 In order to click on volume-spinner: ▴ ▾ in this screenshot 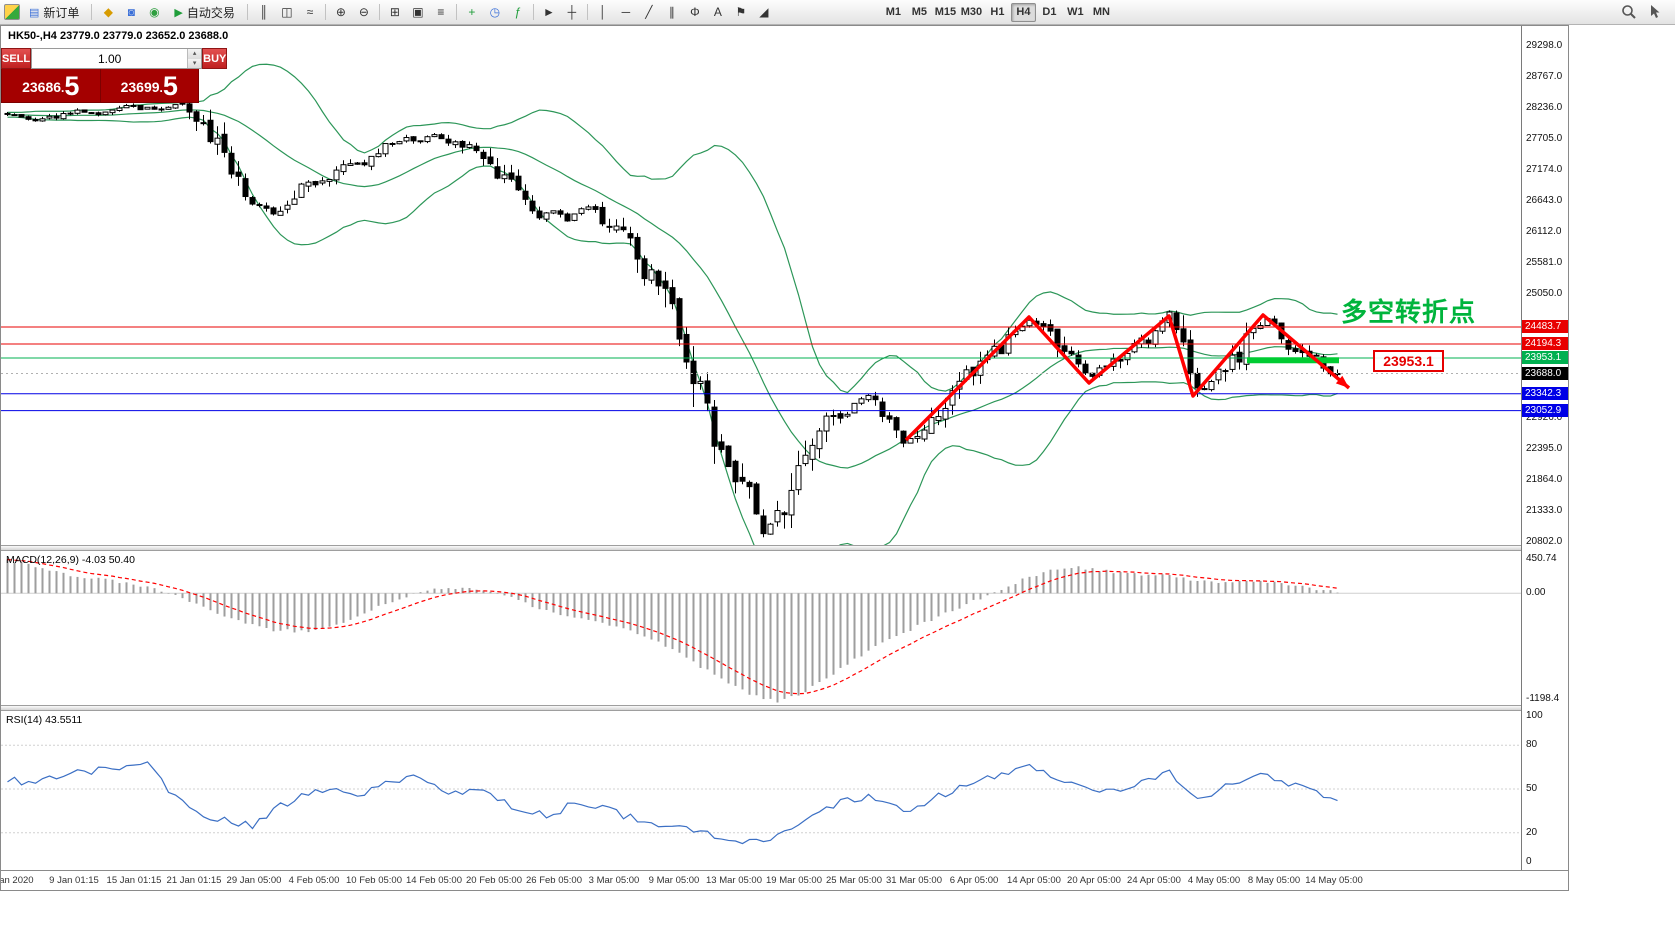, I will do `click(194, 58)`.